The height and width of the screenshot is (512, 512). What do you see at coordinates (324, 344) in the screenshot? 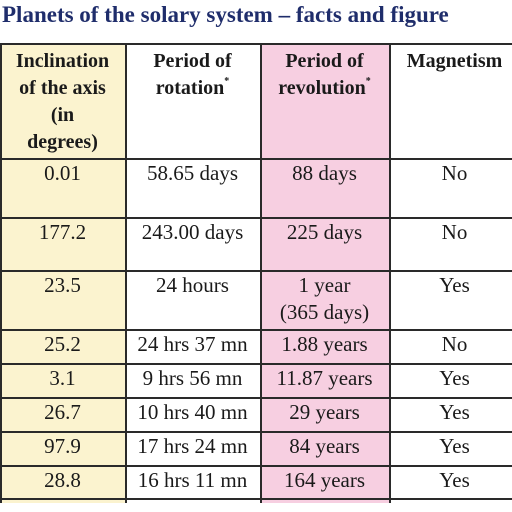
I see `cell-revolution: 1.88 years` at bounding box center [324, 344].